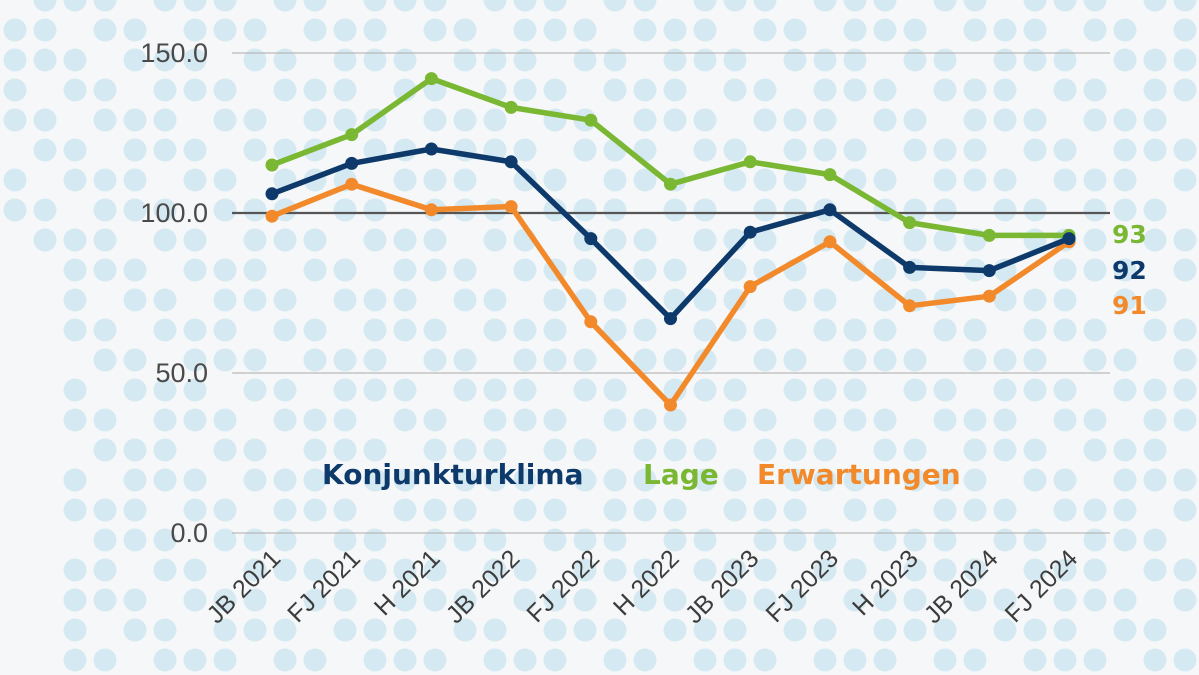 Image resolution: width=1199 pixels, height=675 pixels. Describe the element at coordinates (1129, 234) in the screenshot. I see `end-label-lage: 93` at that location.